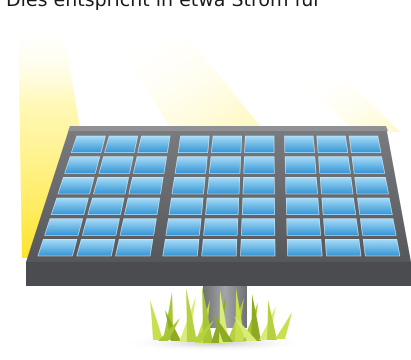  Describe the element at coordinates (164, 5) in the screenshot. I see `caption-text: Dies entspricht in etwa Strom für` at that location.